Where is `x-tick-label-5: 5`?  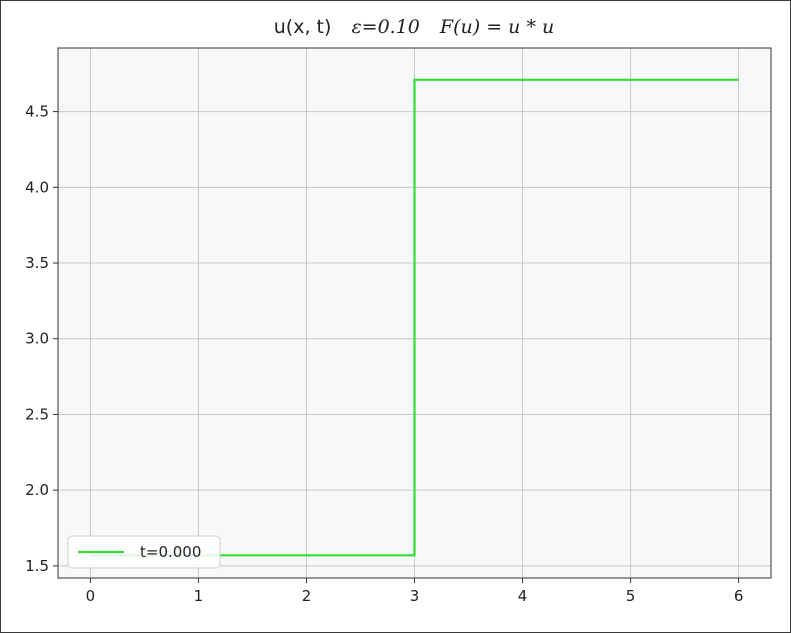 x-tick-label-5: 5 is located at coordinates (631, 596).